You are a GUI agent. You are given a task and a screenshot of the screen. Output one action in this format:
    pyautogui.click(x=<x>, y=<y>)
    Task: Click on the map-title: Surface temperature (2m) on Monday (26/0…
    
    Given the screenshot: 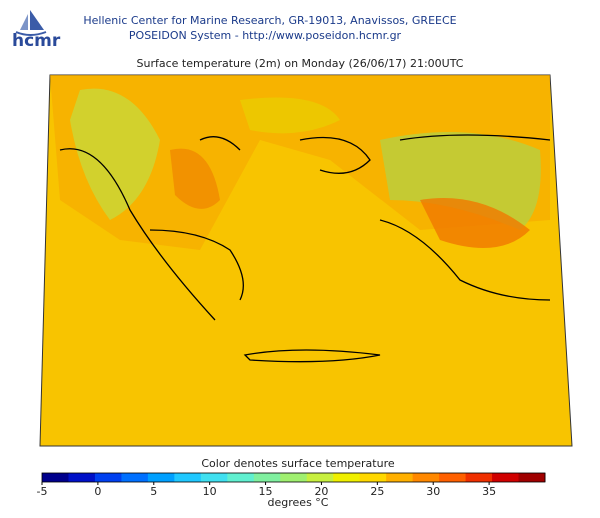 What is the action you would take?
    pyautogui.click(x=300, y=63)
    